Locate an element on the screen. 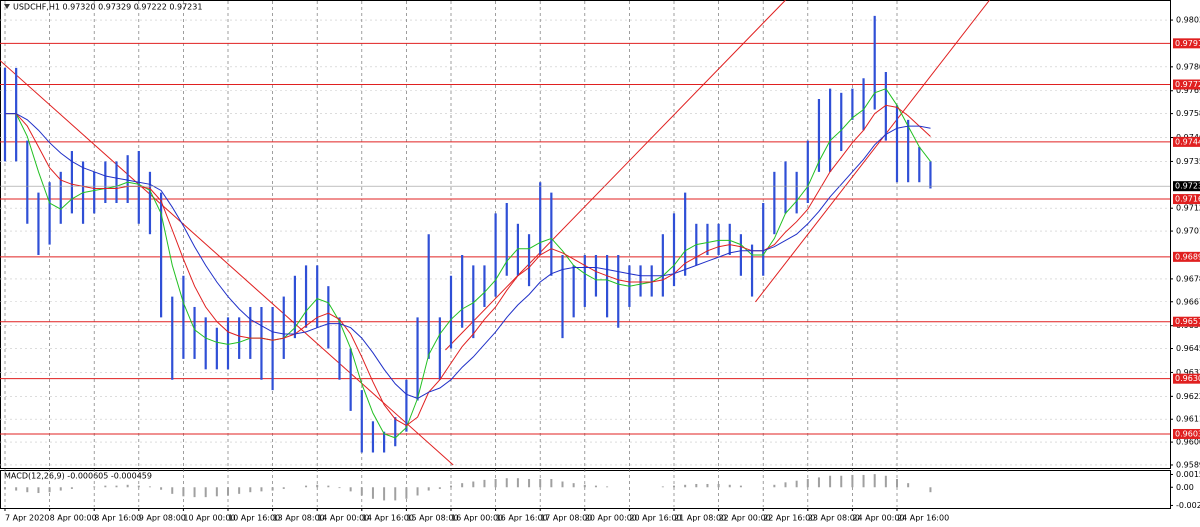 The height and width of the screenshot is (527, 1200). trendline is located at coordinates (872, 151).